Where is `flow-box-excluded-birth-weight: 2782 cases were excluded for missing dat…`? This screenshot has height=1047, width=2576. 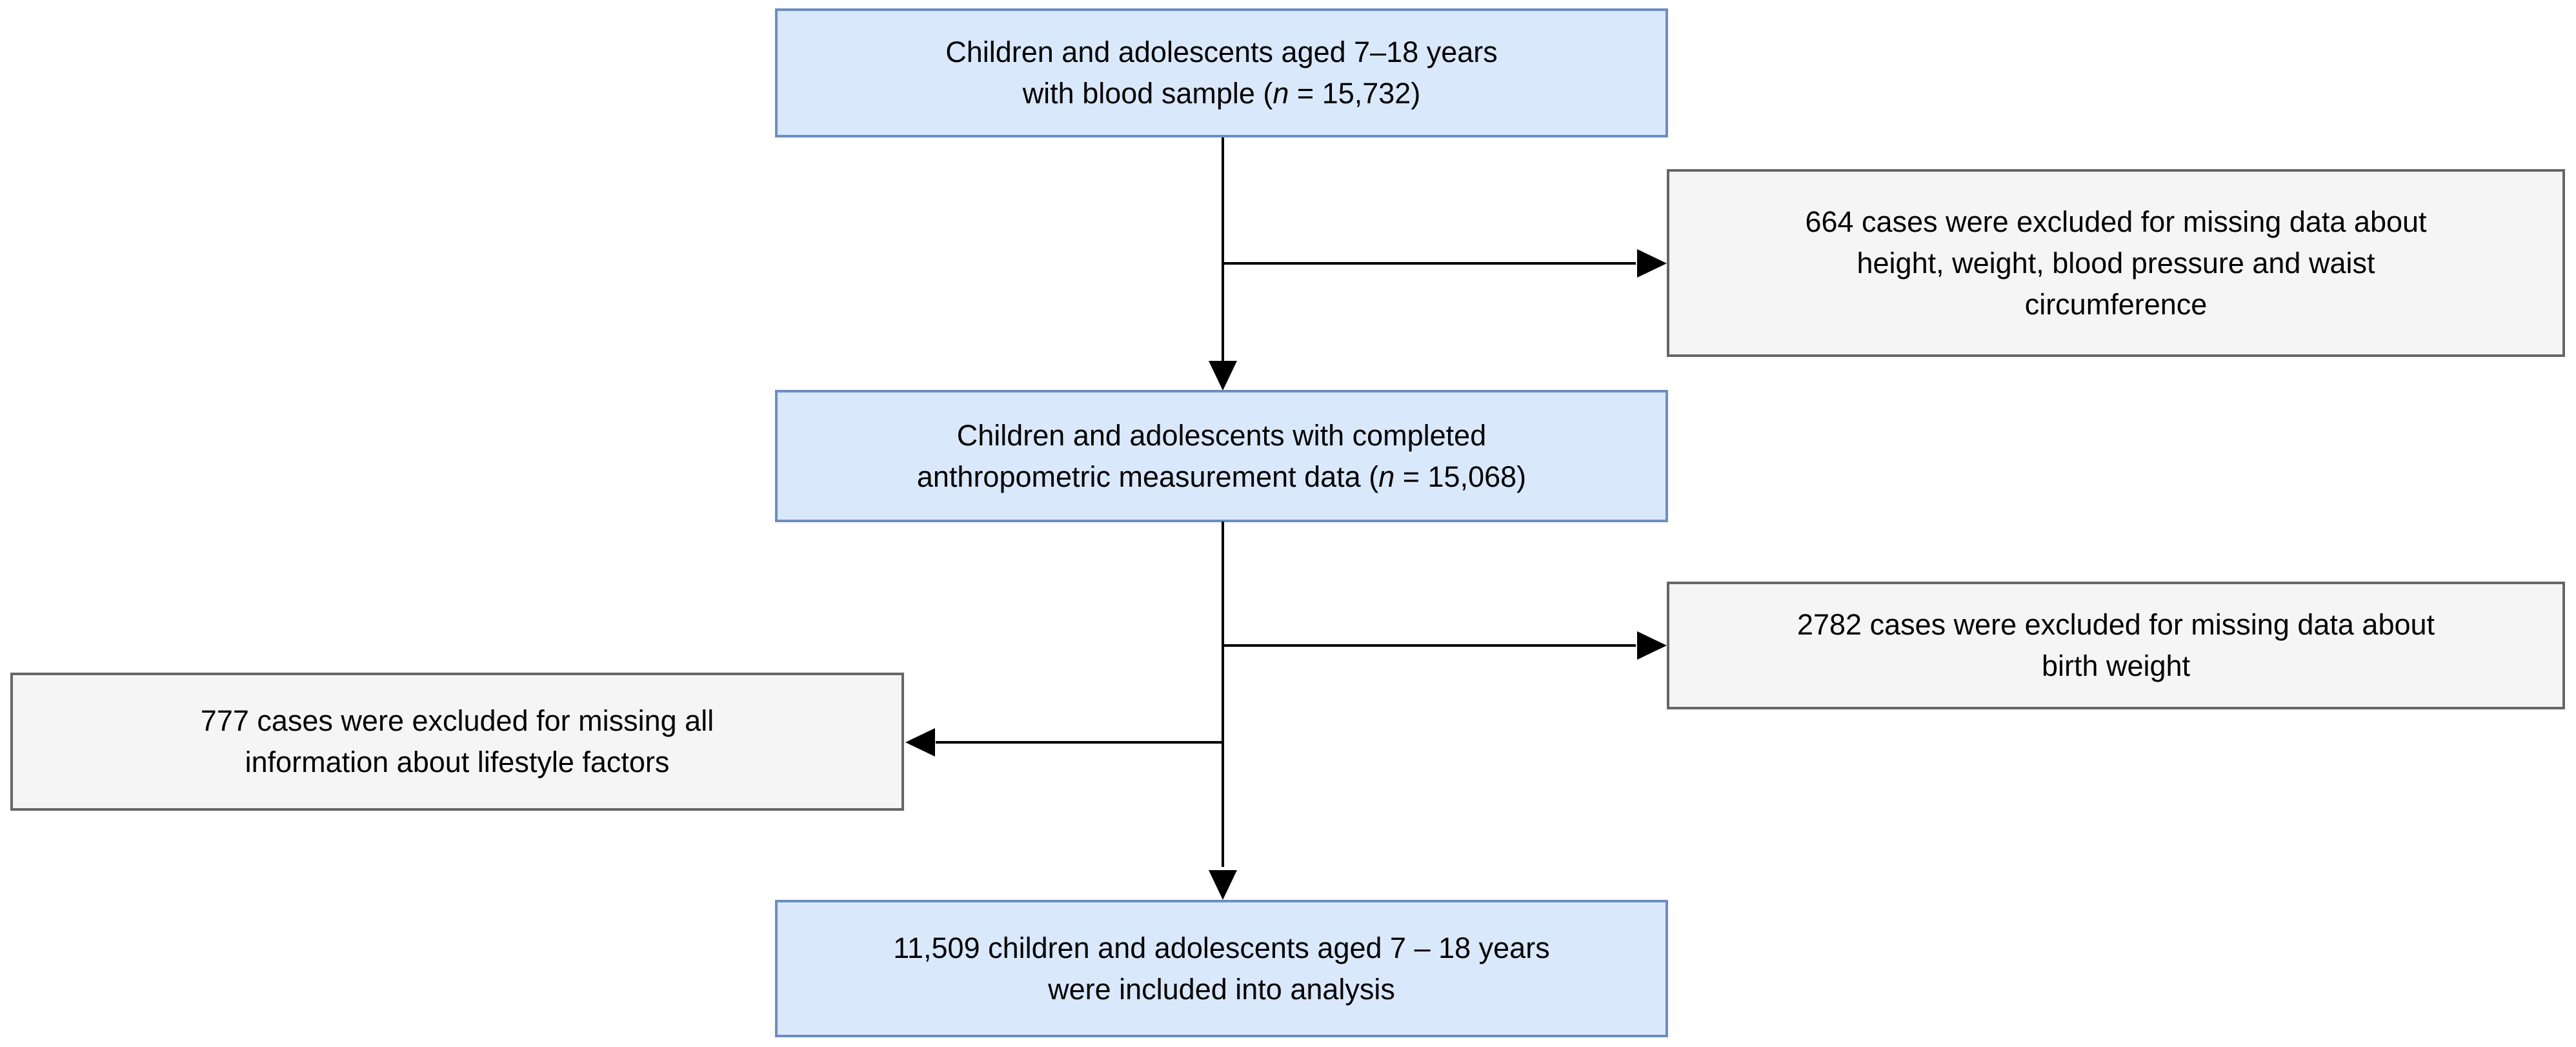
flow-box-excluded-birth-weight: 2782 cases were excluded for missing dat… is located at coordinates (2116, 645).